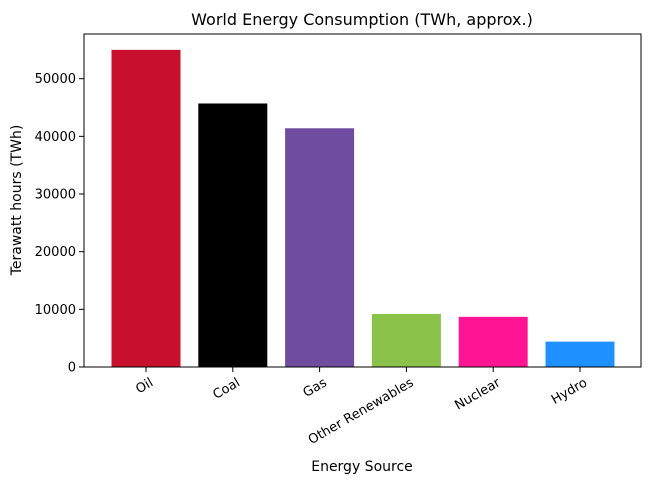  What do you see at coordinates (55, 252) in the screenshot?
I see `y-tick-label: 20000` at bounding box center [55, 252].